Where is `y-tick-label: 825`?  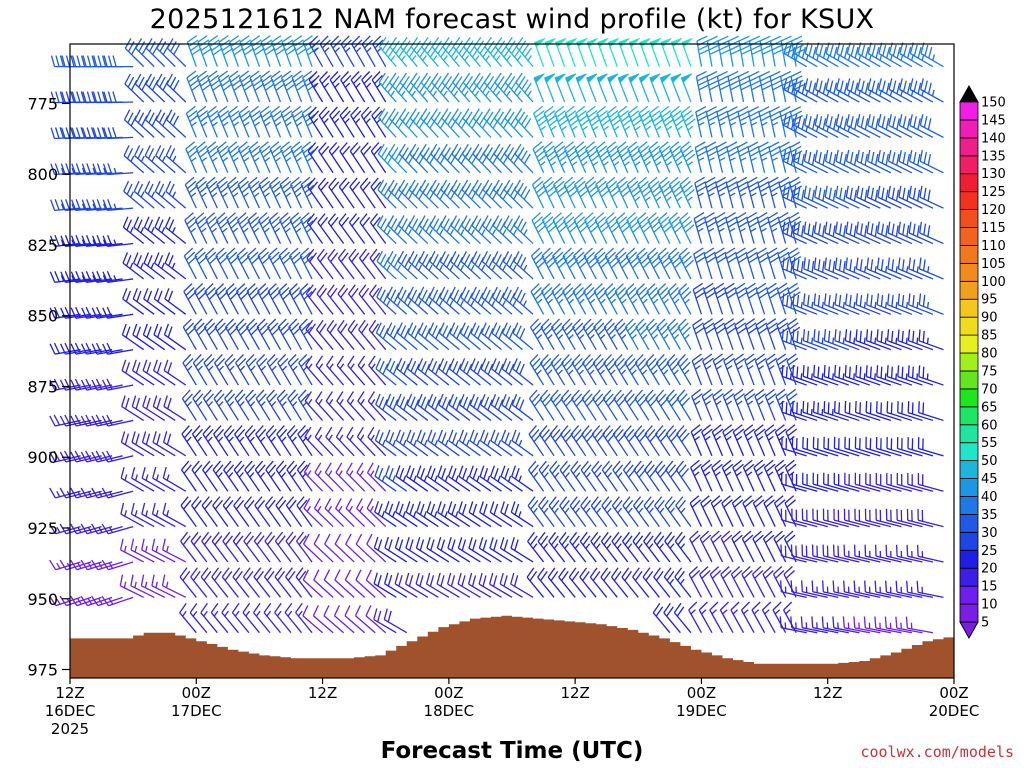 y-tick-label: 825 is located at coordinates (42, 245).